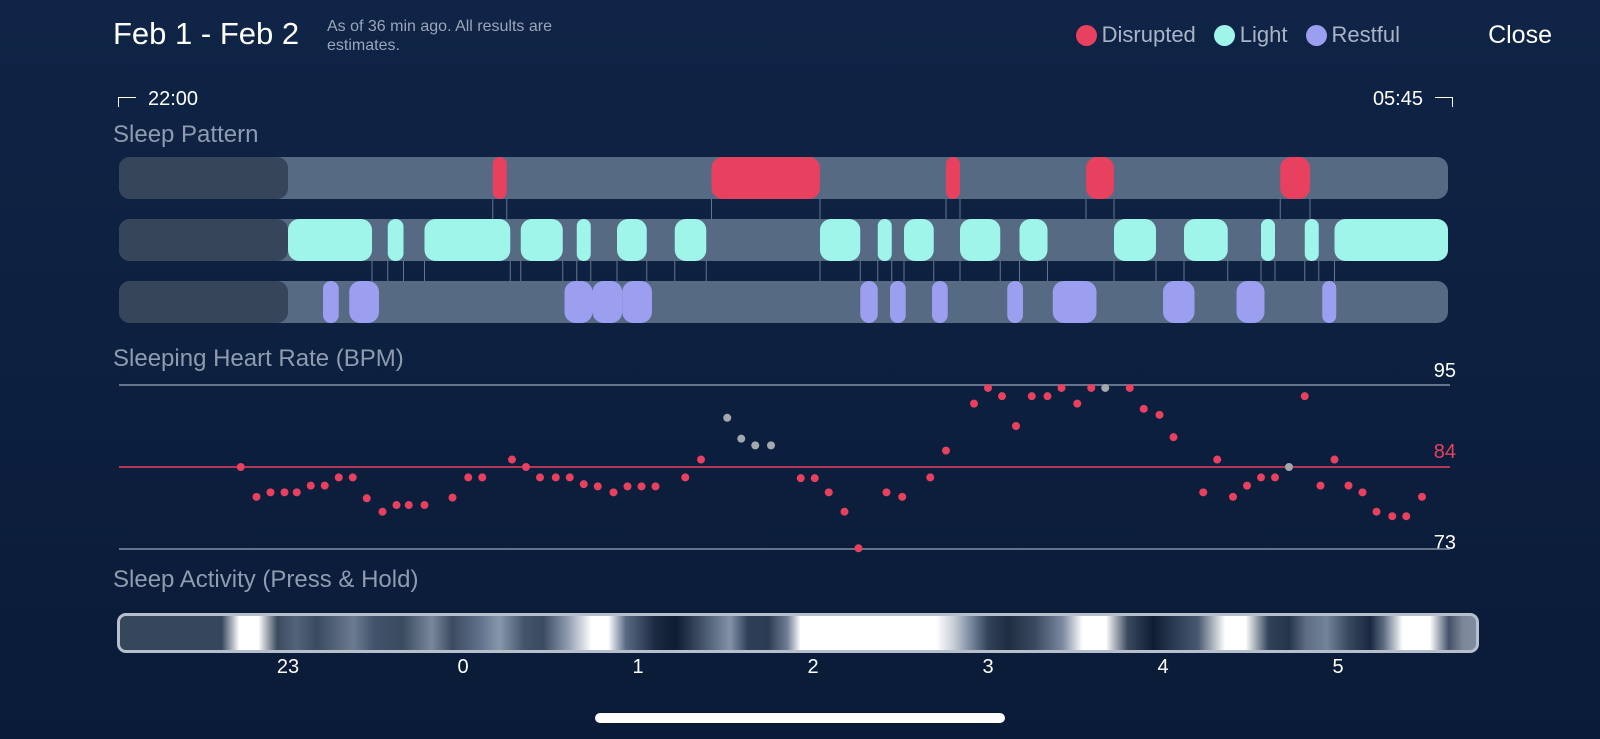  What do you see at coordinates (1250, 35) in the screenshot?
I see `legend-item-light: Light` at bounding box center [1250, 35].